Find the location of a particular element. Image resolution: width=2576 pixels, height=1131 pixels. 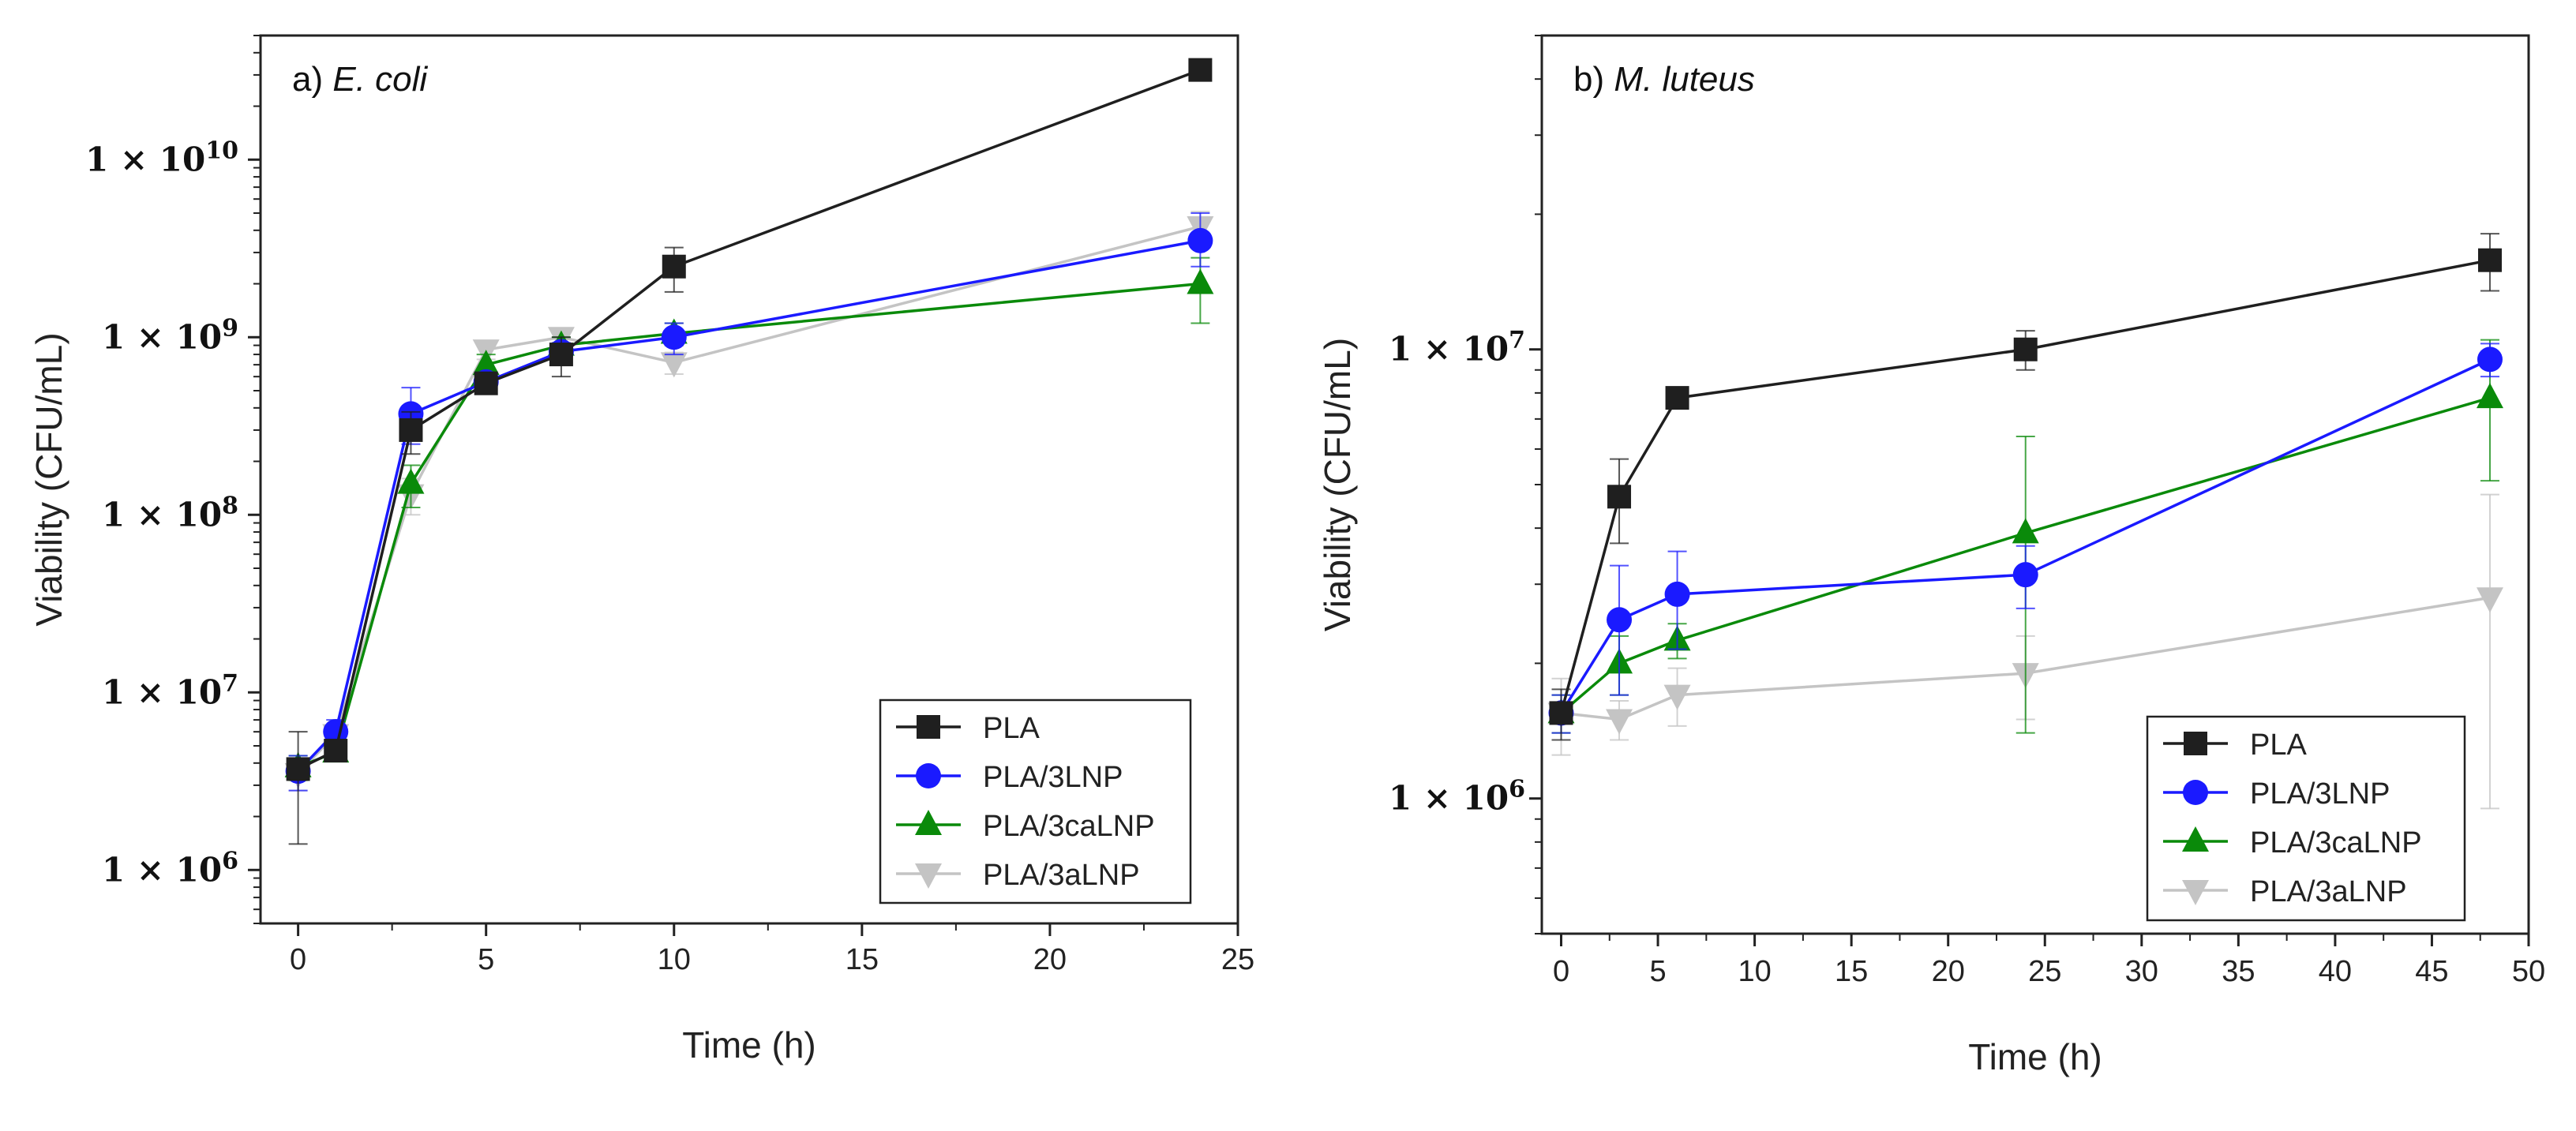

panel-title: b) M. luteus is located at coordinates (1664, 79).